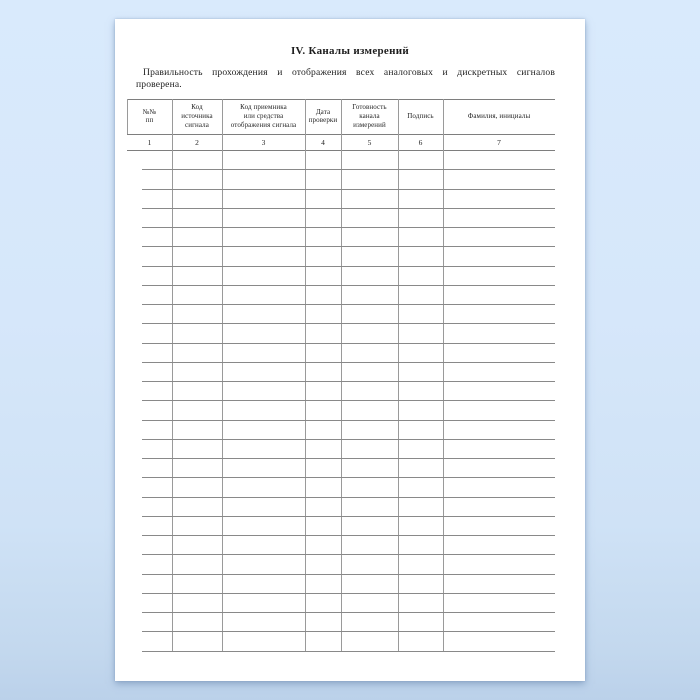  Describe the element at coordinates (159, 85) in the screenshot. I see `paragraph-line: проверена.` at that location.